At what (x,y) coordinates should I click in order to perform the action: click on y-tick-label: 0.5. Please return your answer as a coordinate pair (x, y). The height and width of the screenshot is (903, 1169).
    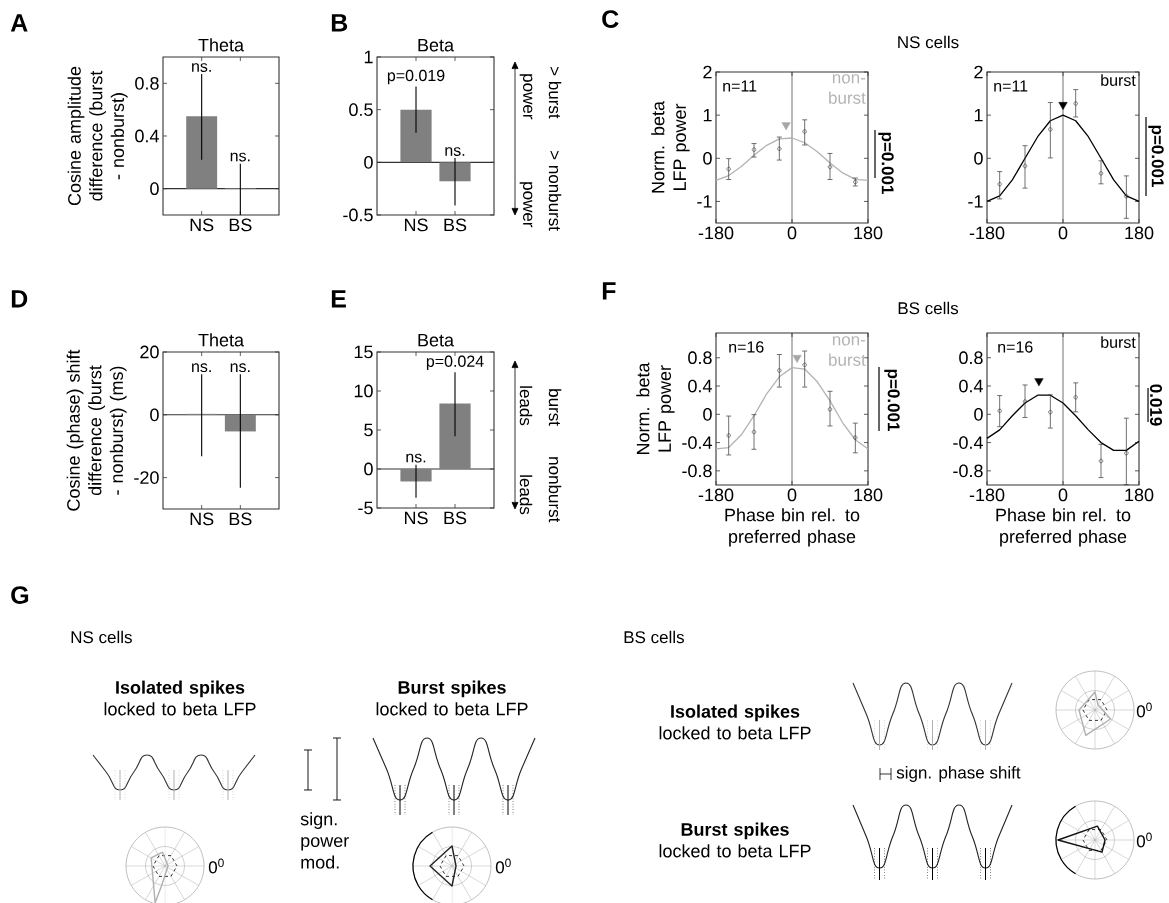
    Looking at the image, I should click on (361, 110).